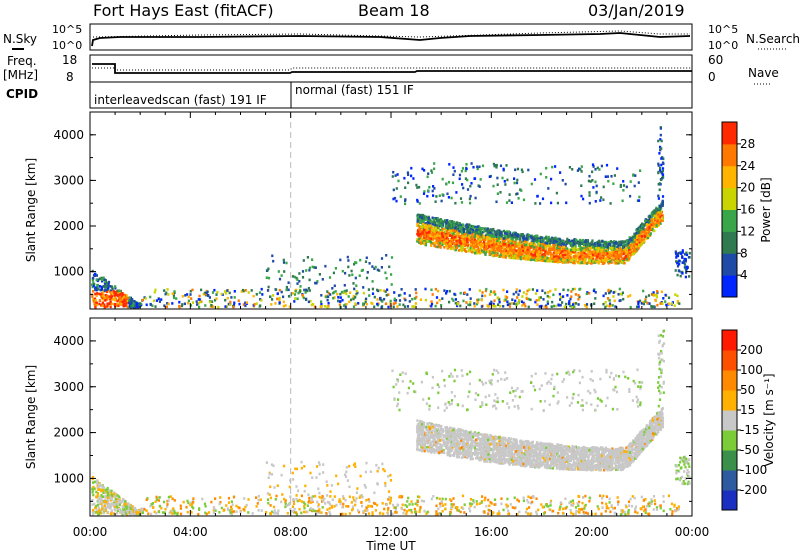 The height and width of the screenshot is (554, 800). Describe the element at coordinates (744, 275) in the screenshot. I see `colorbar-tick-label: 4` at that location.